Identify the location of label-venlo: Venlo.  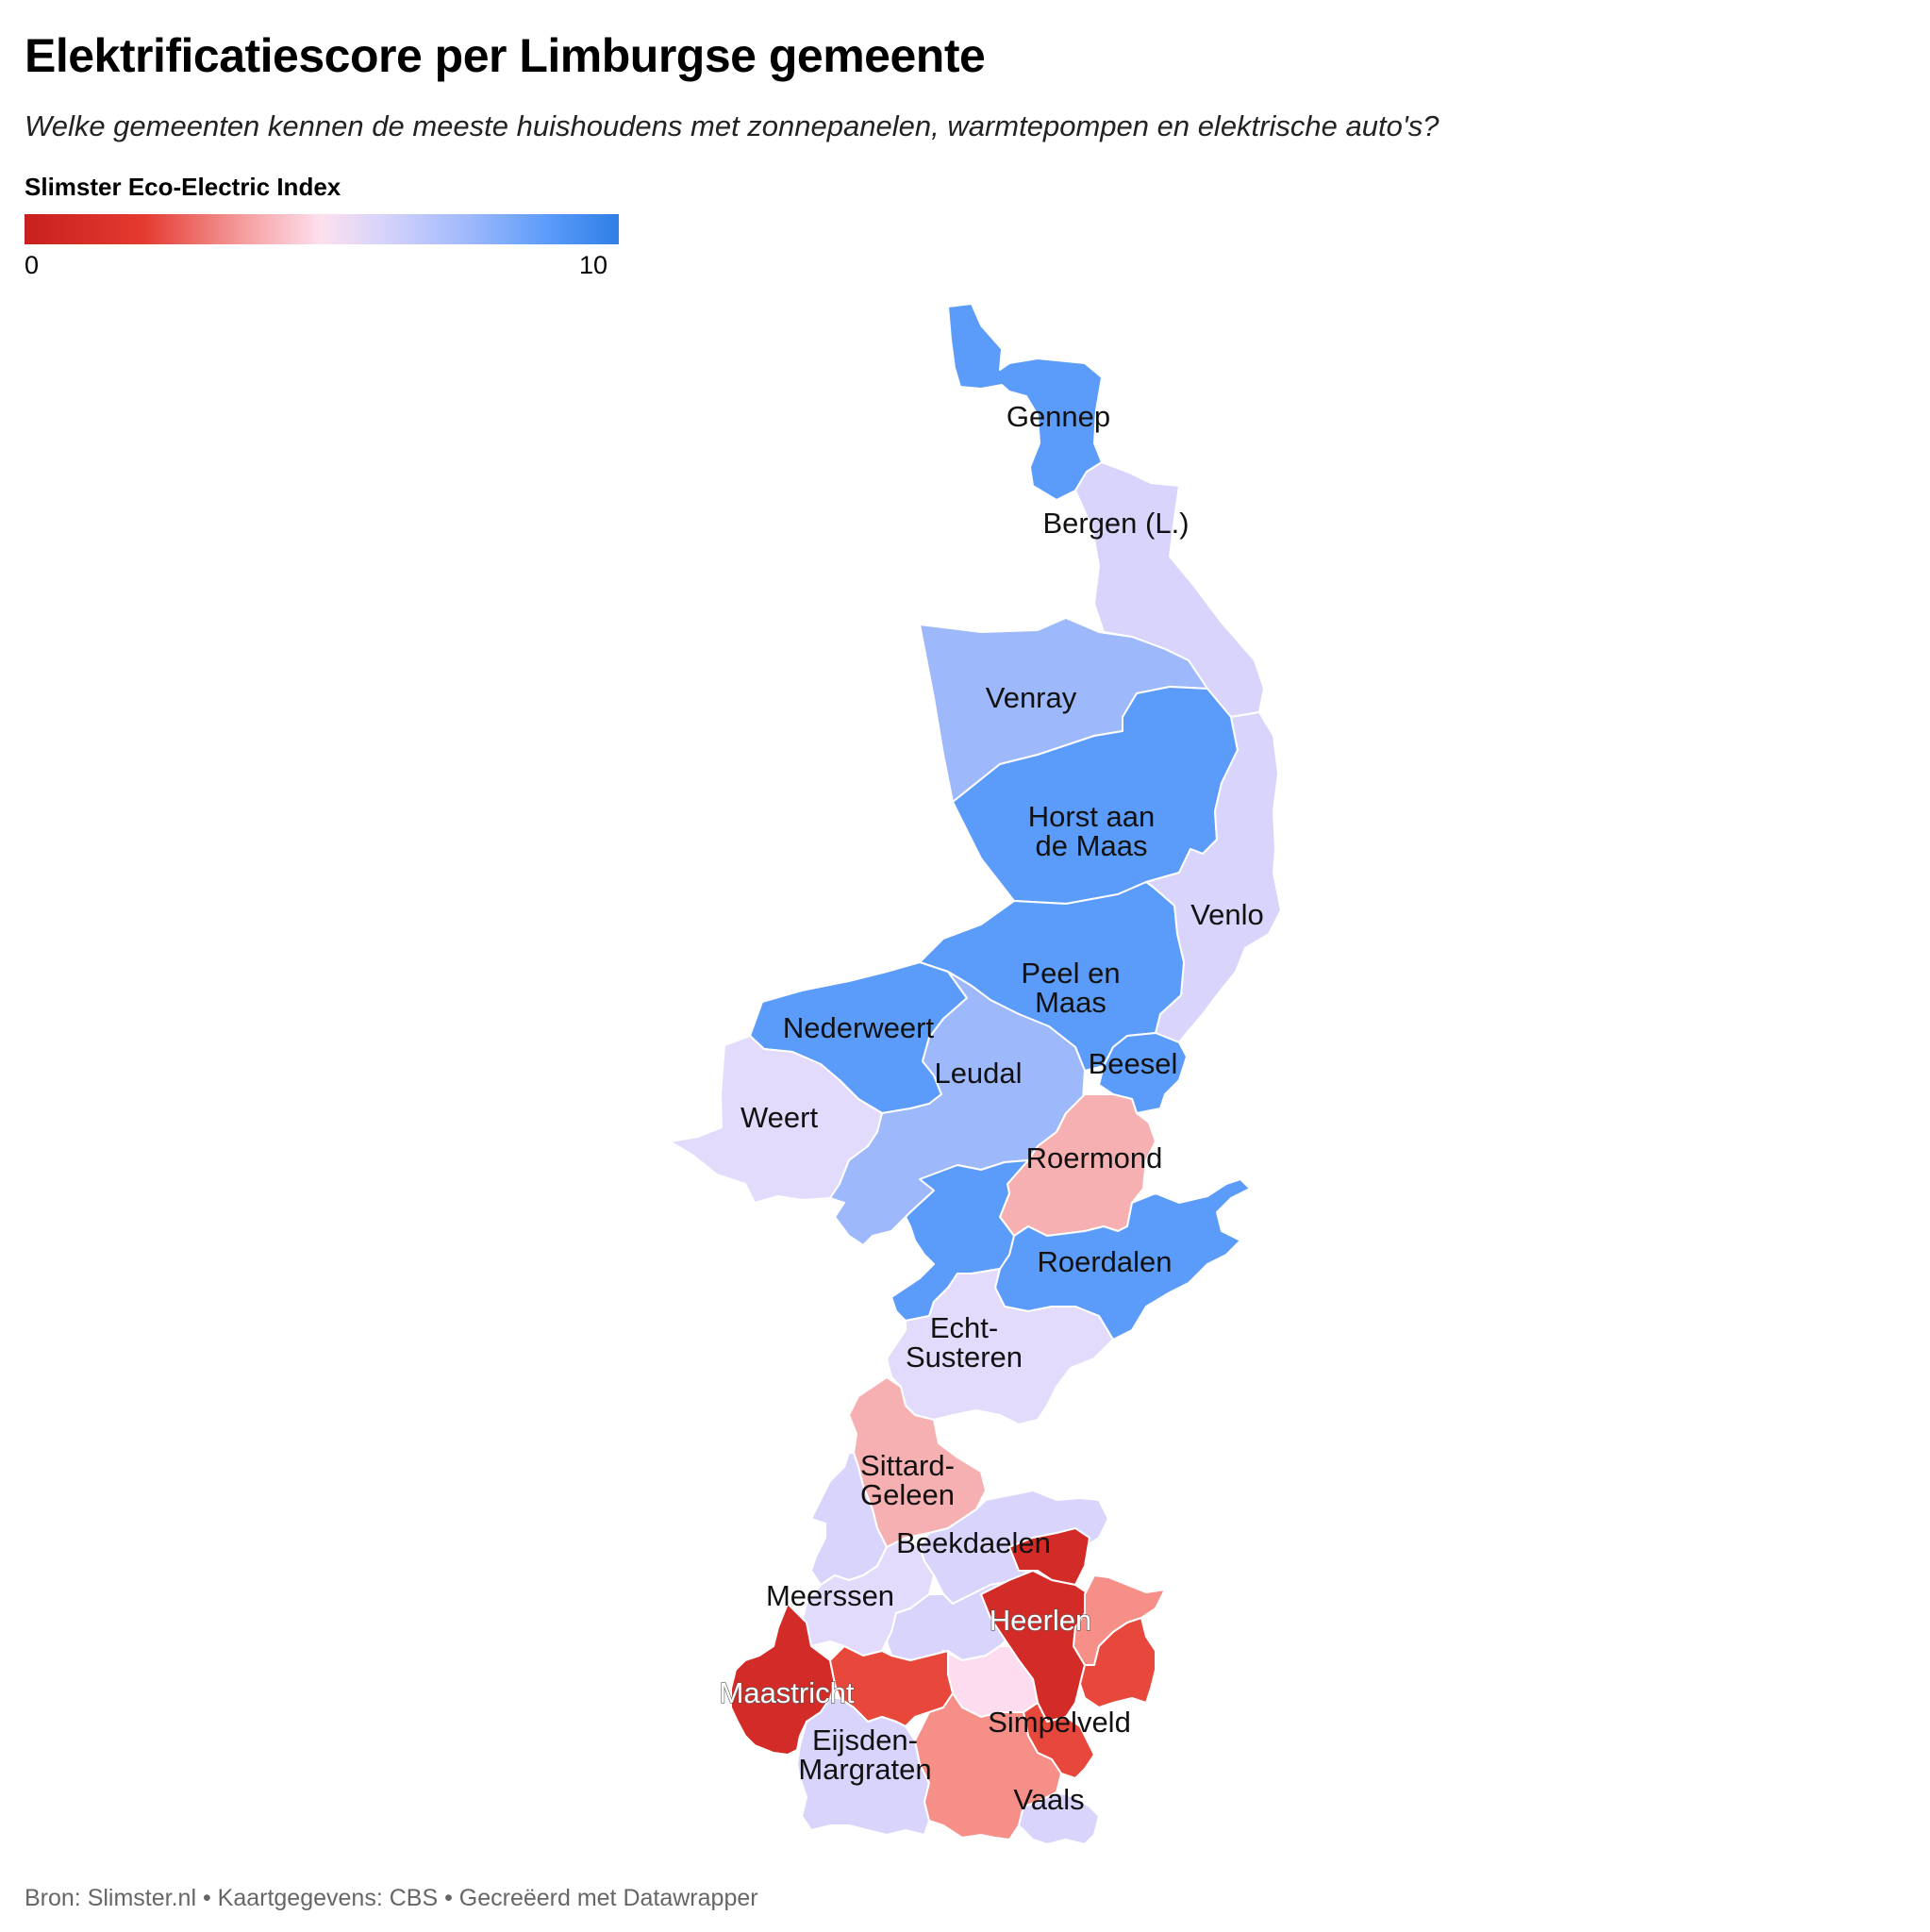
(1227, 915).